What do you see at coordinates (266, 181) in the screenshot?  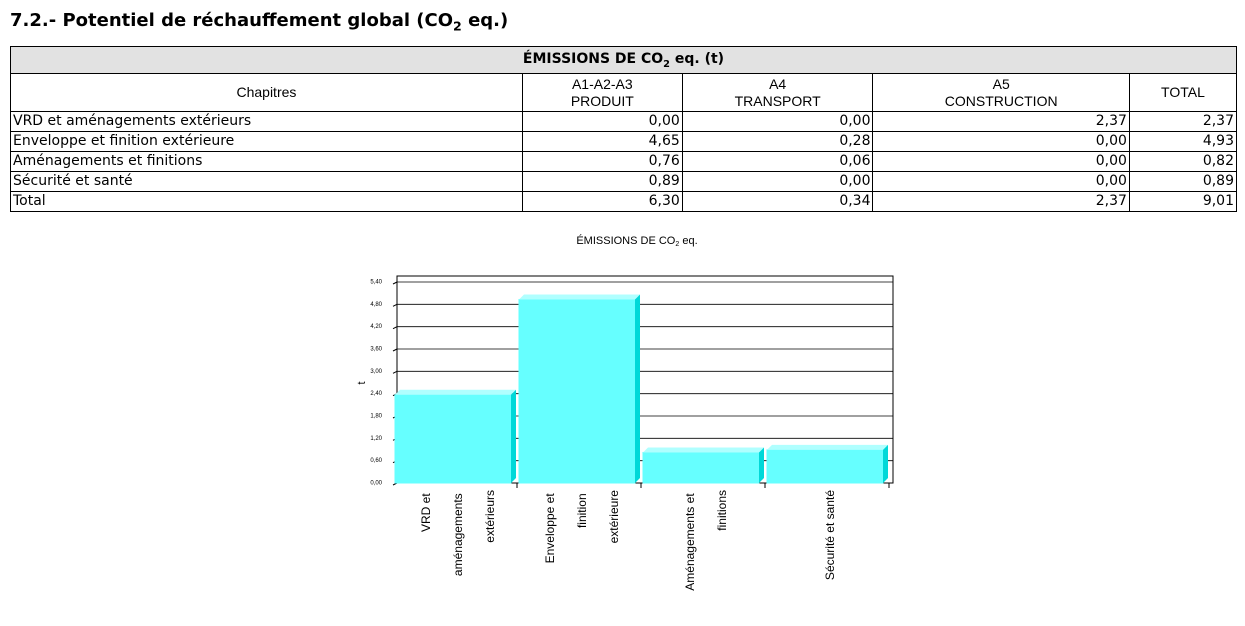 I see `label-cell: Sécurité et santé` at bounding box center [266, 181].